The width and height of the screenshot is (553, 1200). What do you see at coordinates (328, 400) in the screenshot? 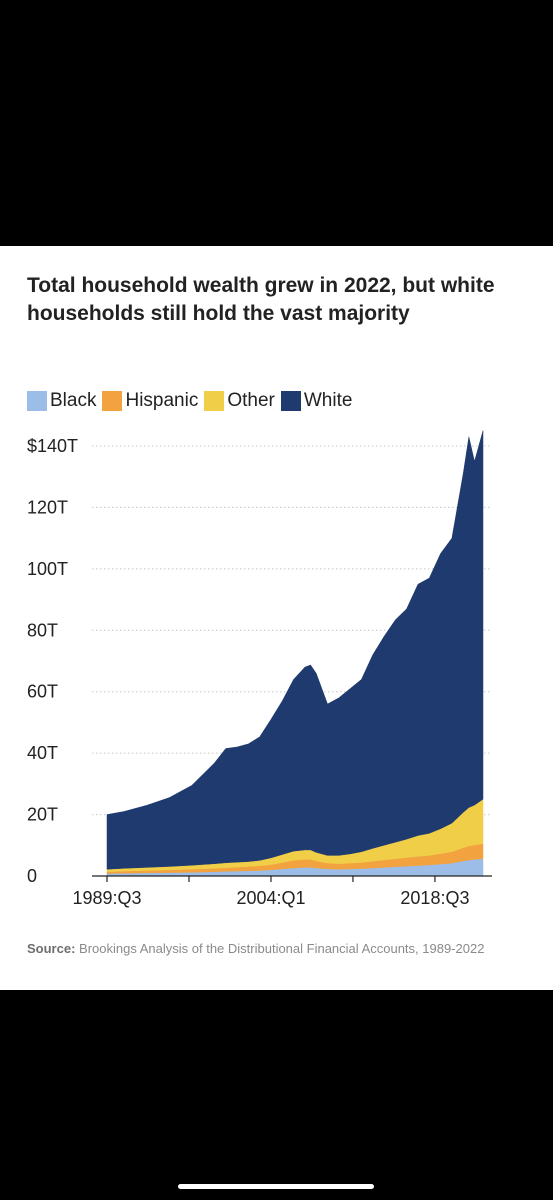
I see `legend-label-white: White` at bounding box center [328, 400].